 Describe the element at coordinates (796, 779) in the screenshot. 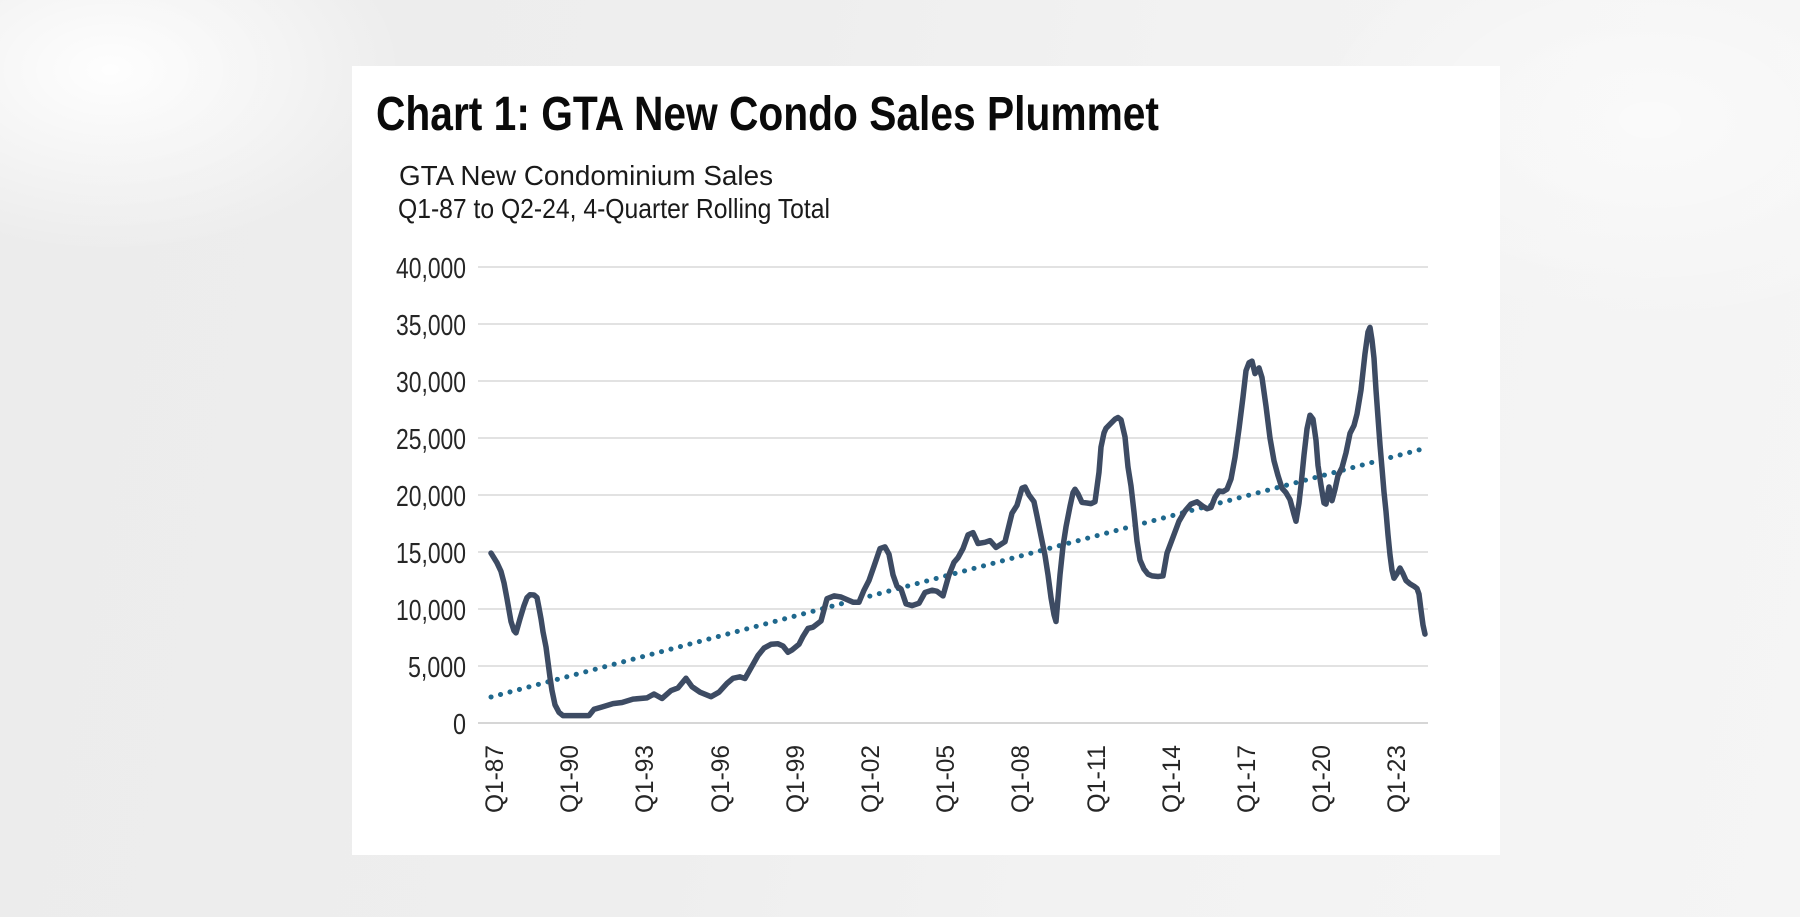

I see `svg-text: Q1-99` at that location.